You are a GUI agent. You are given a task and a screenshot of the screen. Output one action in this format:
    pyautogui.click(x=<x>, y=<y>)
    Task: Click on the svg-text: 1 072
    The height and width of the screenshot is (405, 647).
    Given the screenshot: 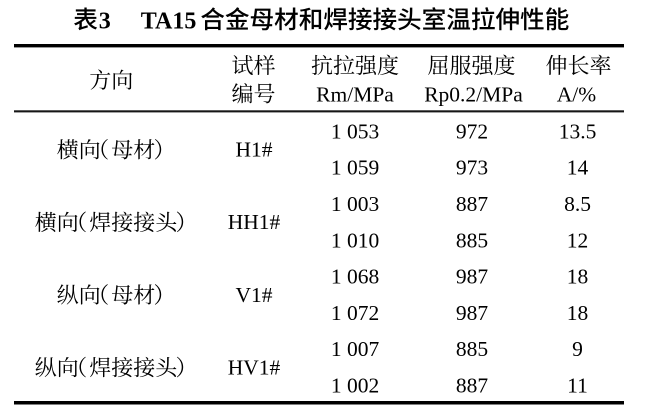 What is the action you would take?
    pyautogui.click(x=355, y=313)
    